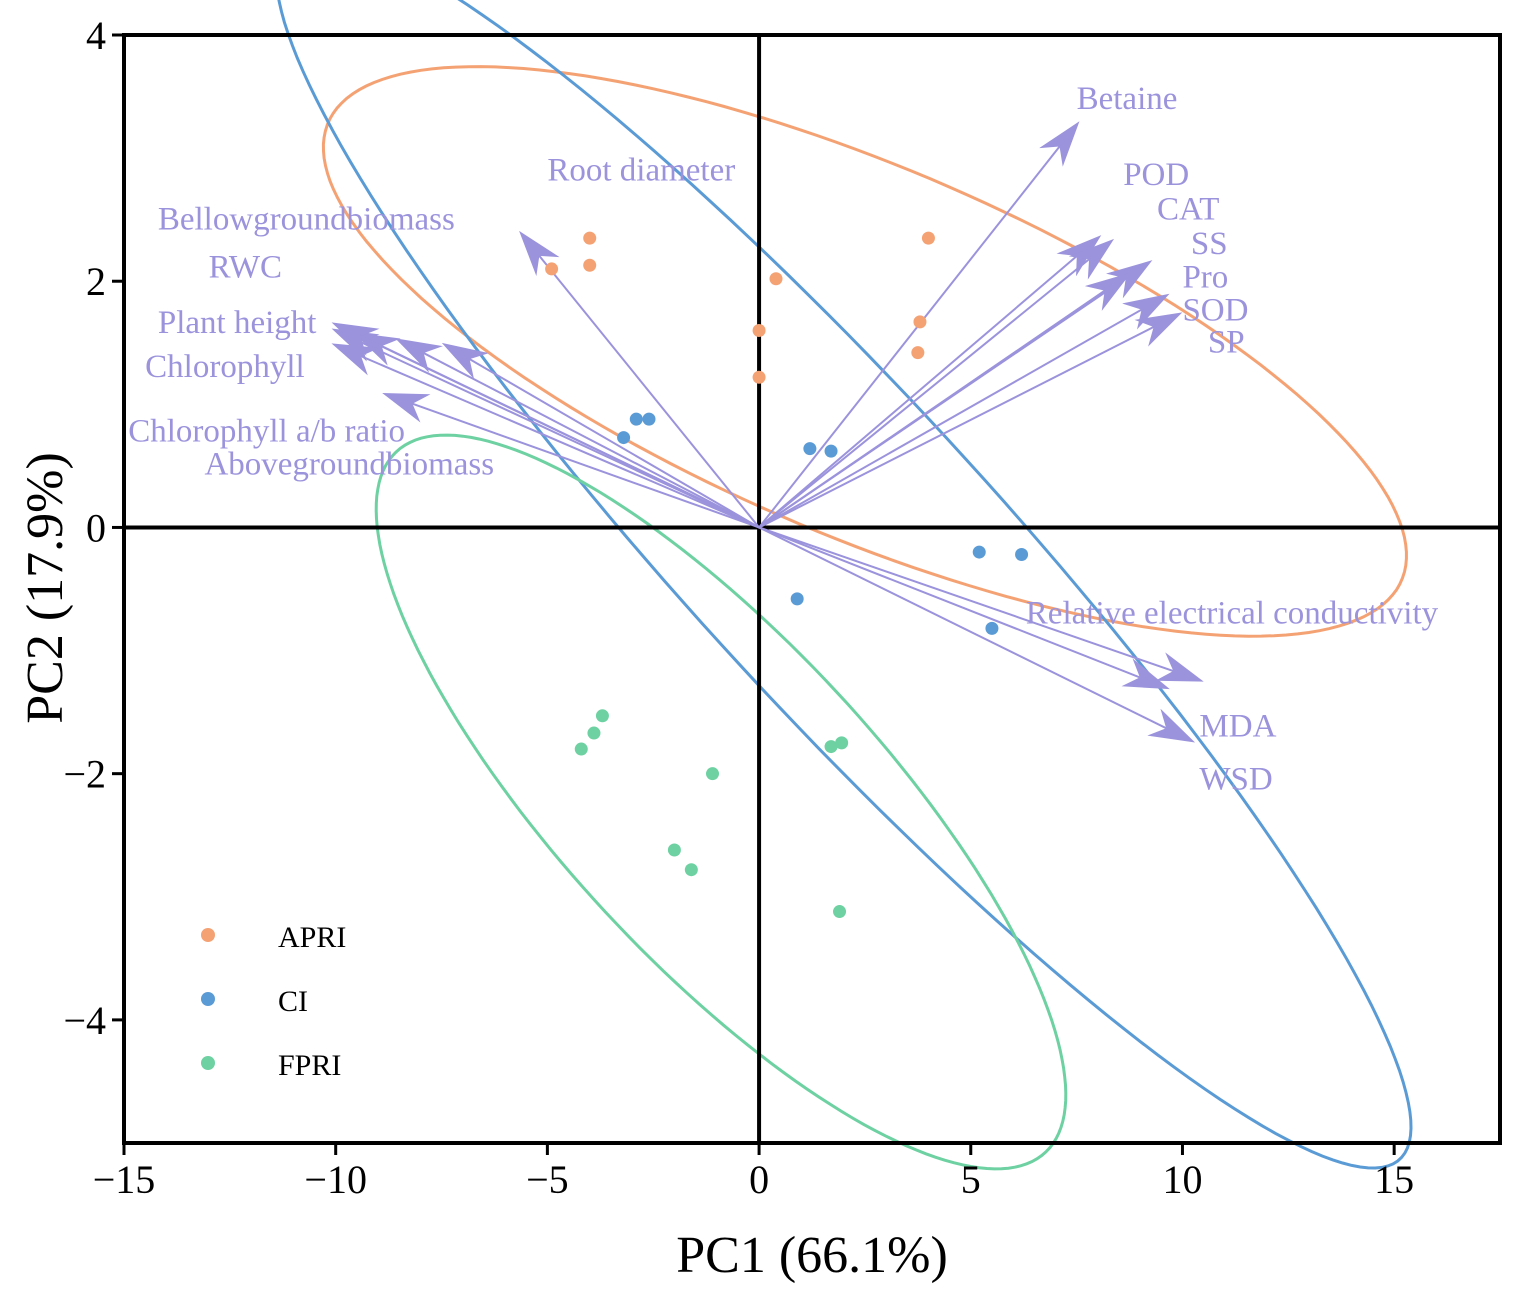 The image size is (1526, 1297). I want to click on legend-label-fpri: FPRI, so click(309, 1065).